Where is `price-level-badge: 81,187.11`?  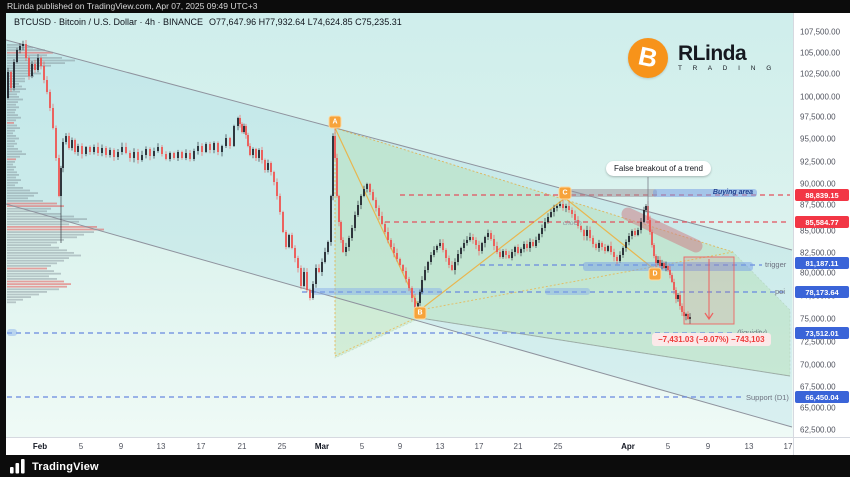
price-level-badge: 81,187.11 is located at coordinates (822, 263).